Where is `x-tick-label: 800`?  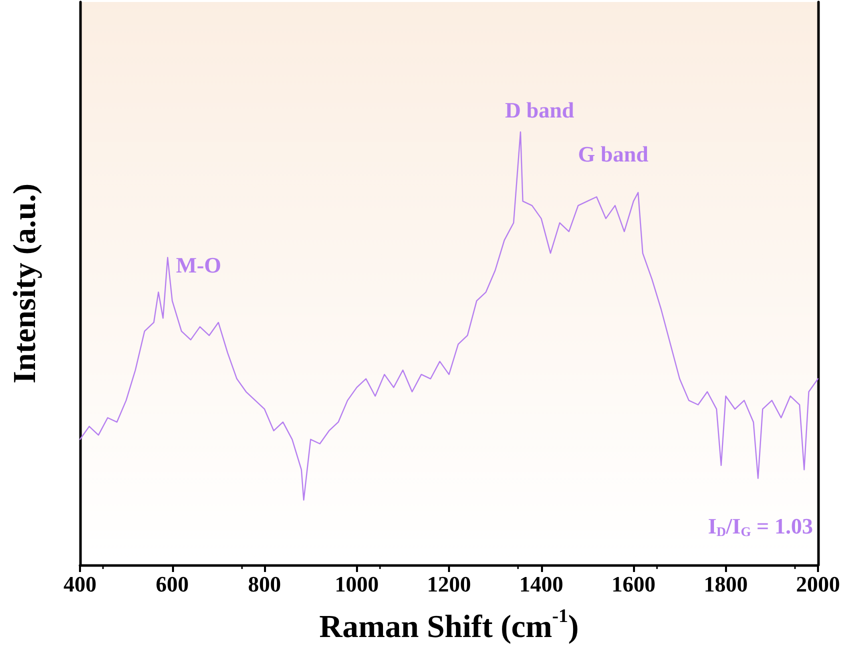
x-tick-label: 800 is located at coordinates (264, 584).